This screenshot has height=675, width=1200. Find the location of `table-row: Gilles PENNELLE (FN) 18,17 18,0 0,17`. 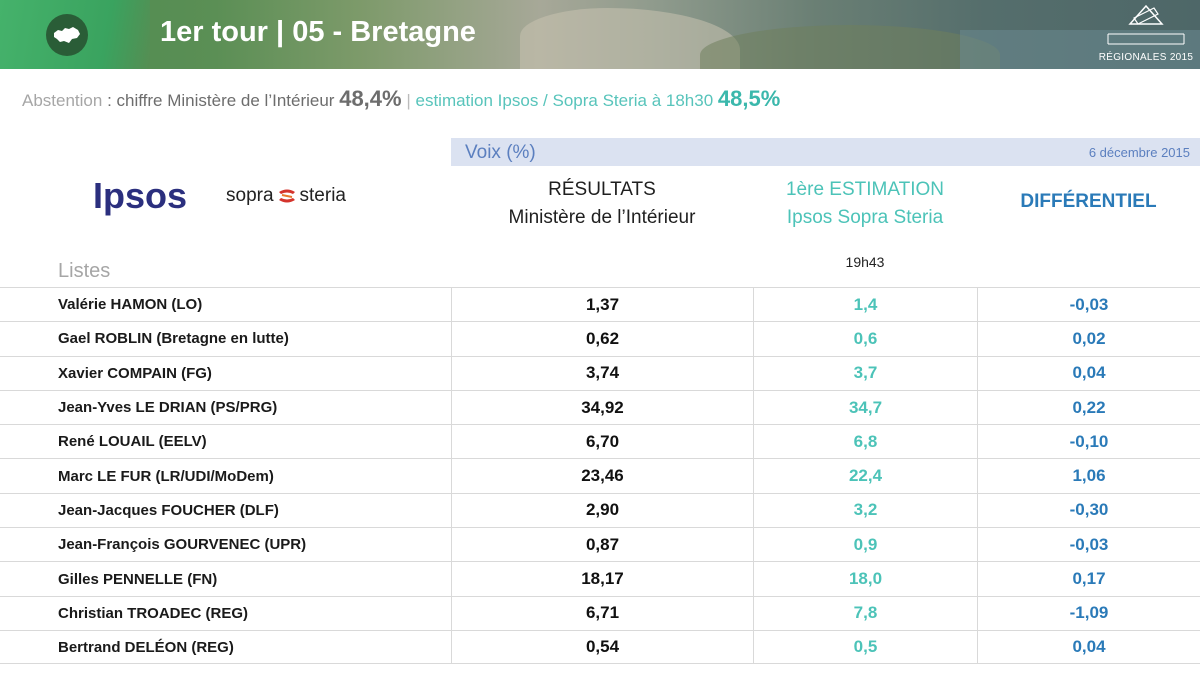

table-row: Gilles PENNELLE (FN) 18,17 18,0 0,17 is located at coordinates (600, 578).